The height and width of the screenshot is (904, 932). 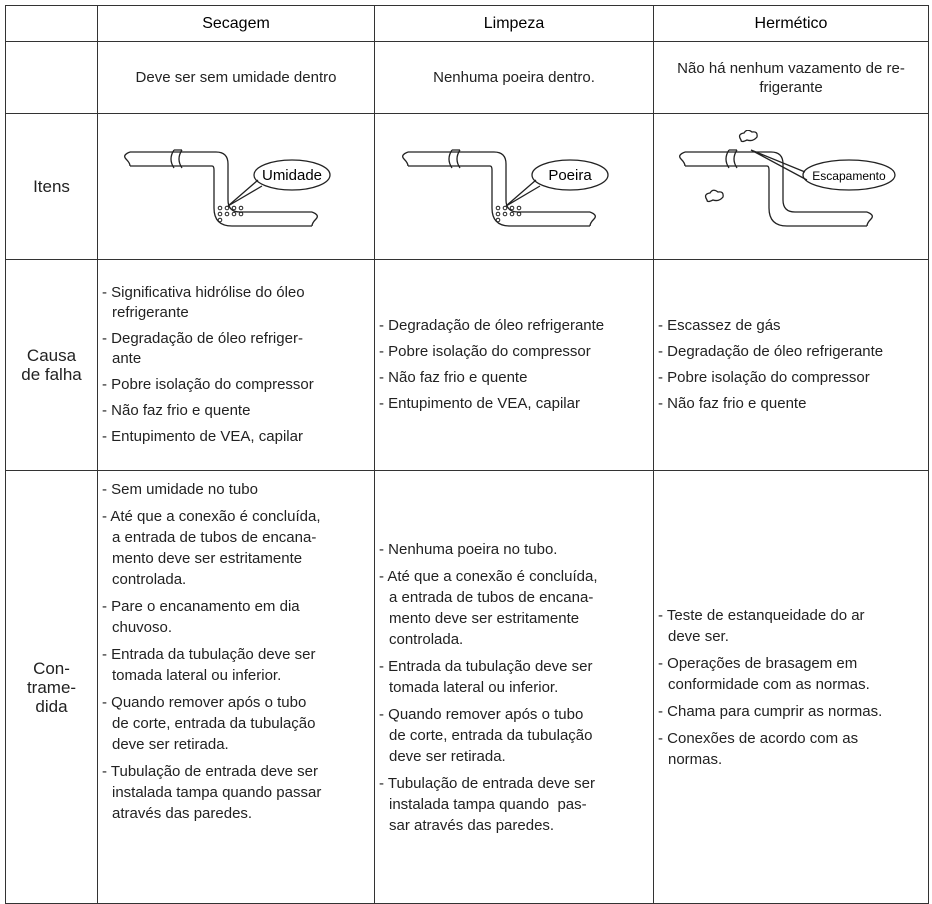 I want to click on bullet-line: - Não faz frio e quente, so click(x=732, y=403).